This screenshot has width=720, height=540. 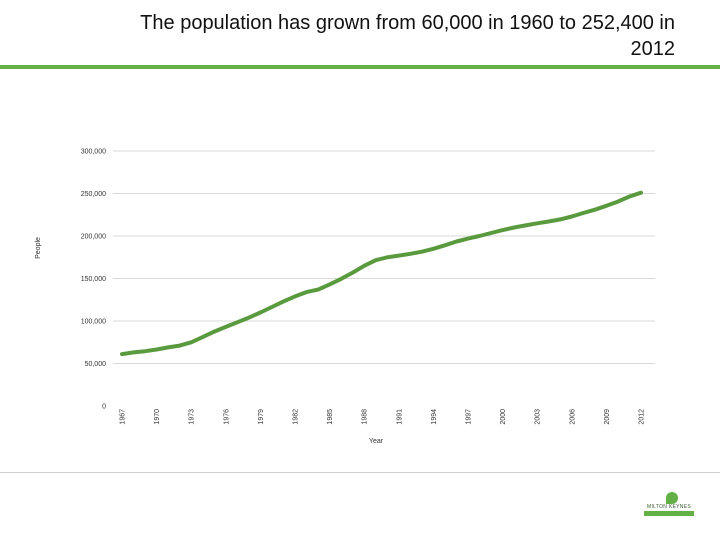 What do you see at coordinates (93, 194) in the screenshot?
I see `y-tick-label: 250,000` at bounding box center [93, 194].